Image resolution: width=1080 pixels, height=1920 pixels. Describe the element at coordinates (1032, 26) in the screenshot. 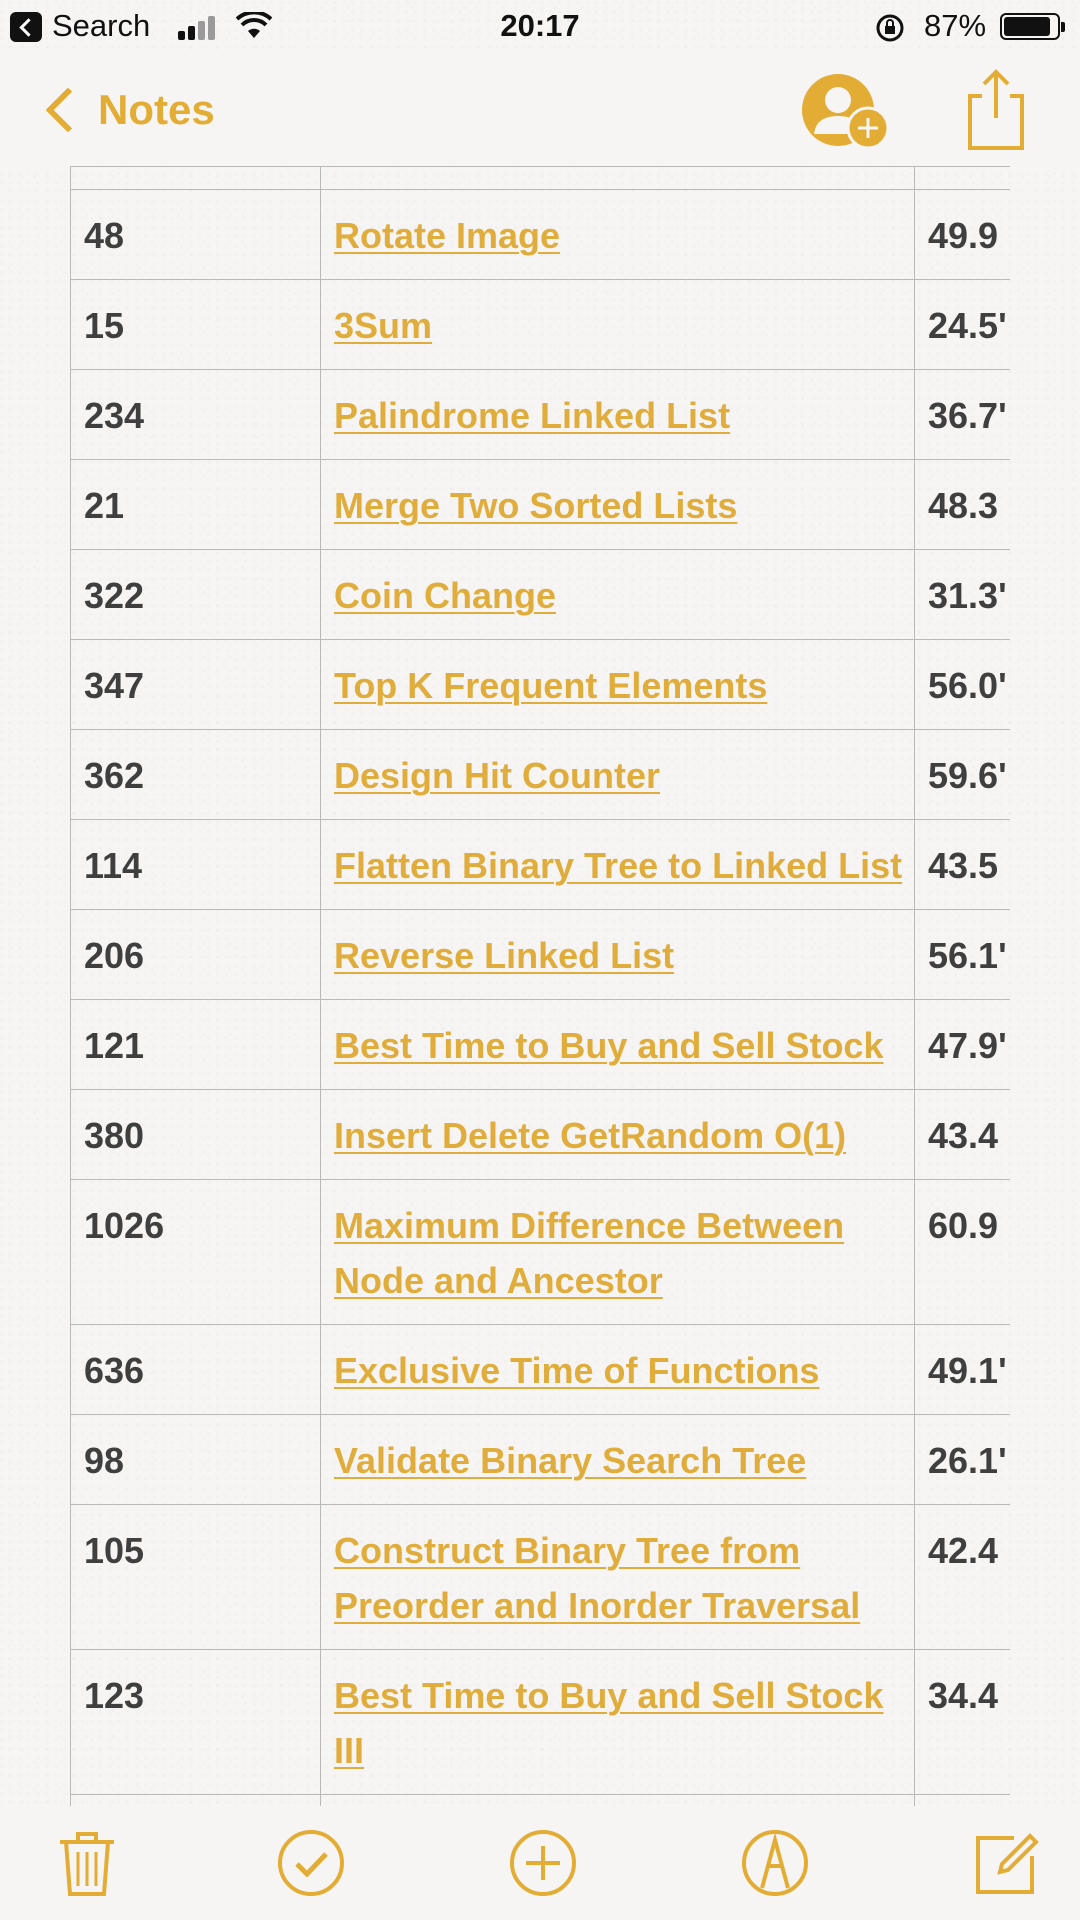

I see `battery-icon` at that location.